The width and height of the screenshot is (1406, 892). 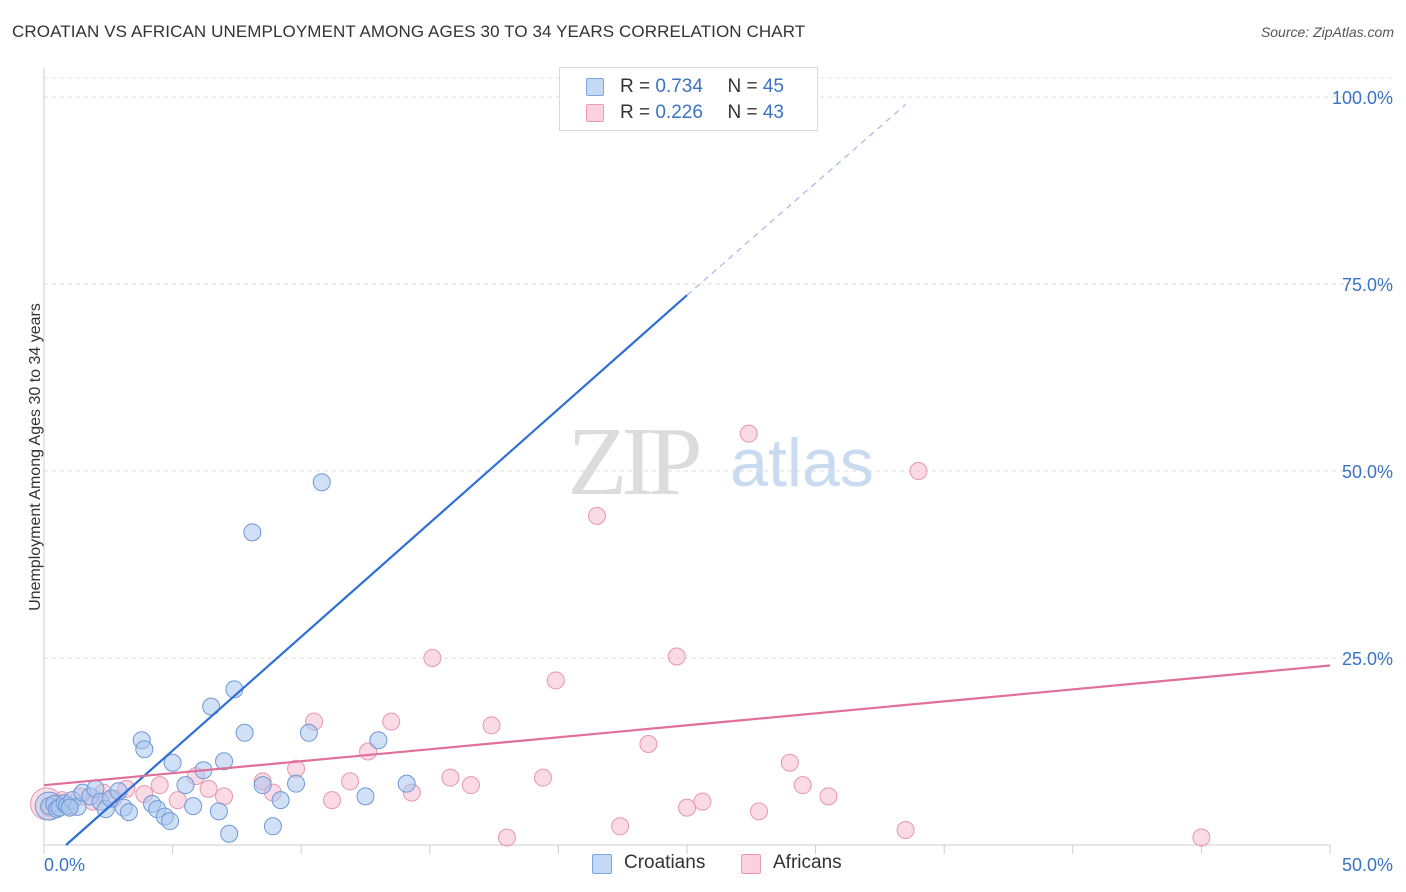 What do you see at coordinates (1327, 32) in the screenshot?
I see `source-label: Source: ZipAtlas.com` at bounding box center [1327, 32].